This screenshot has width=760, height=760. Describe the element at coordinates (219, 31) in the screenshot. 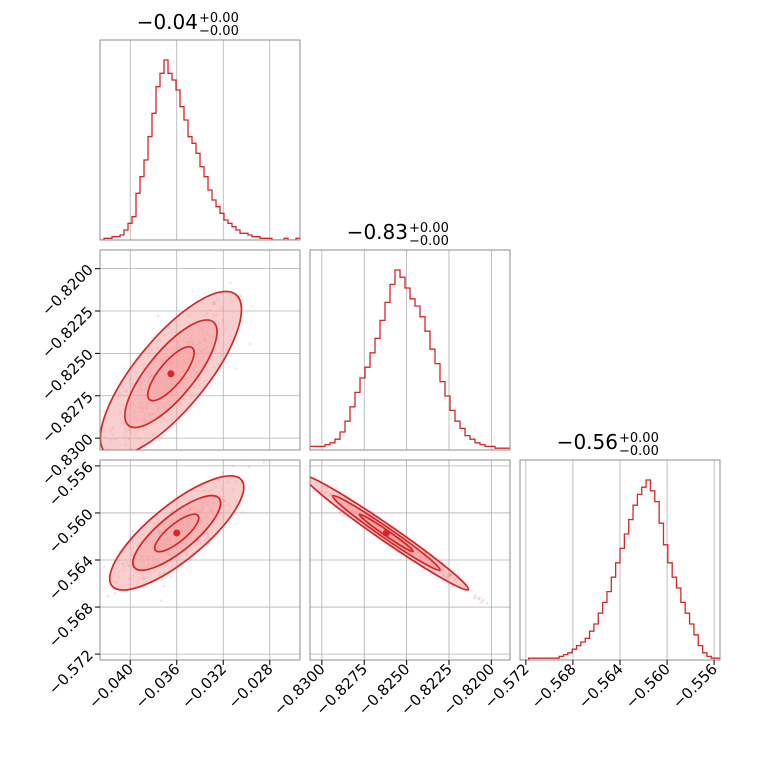

I see `param-err-minus-0: −0.00` at that location.